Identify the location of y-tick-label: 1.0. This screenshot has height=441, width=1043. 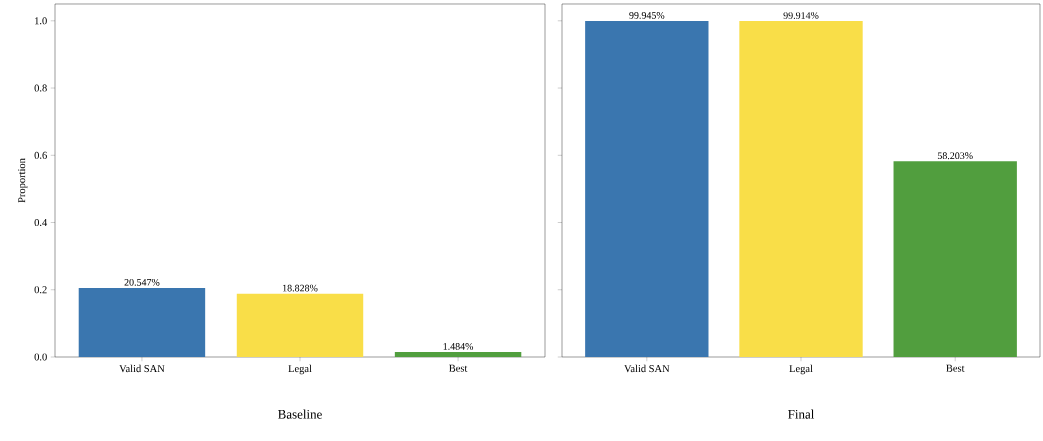
(41, 21).